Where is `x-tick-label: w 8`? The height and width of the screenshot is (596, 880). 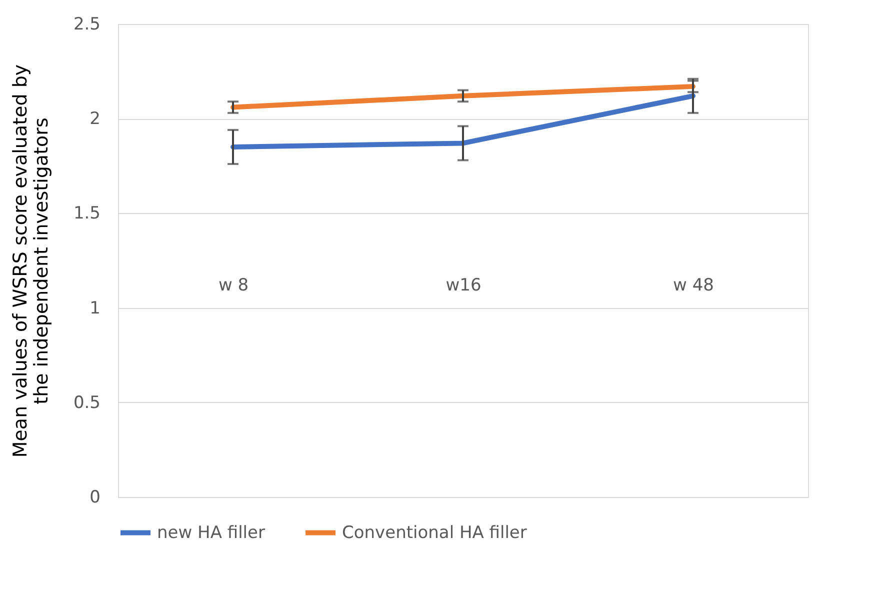 x-tick-label: w 8 is located at coordinates (233, 286).